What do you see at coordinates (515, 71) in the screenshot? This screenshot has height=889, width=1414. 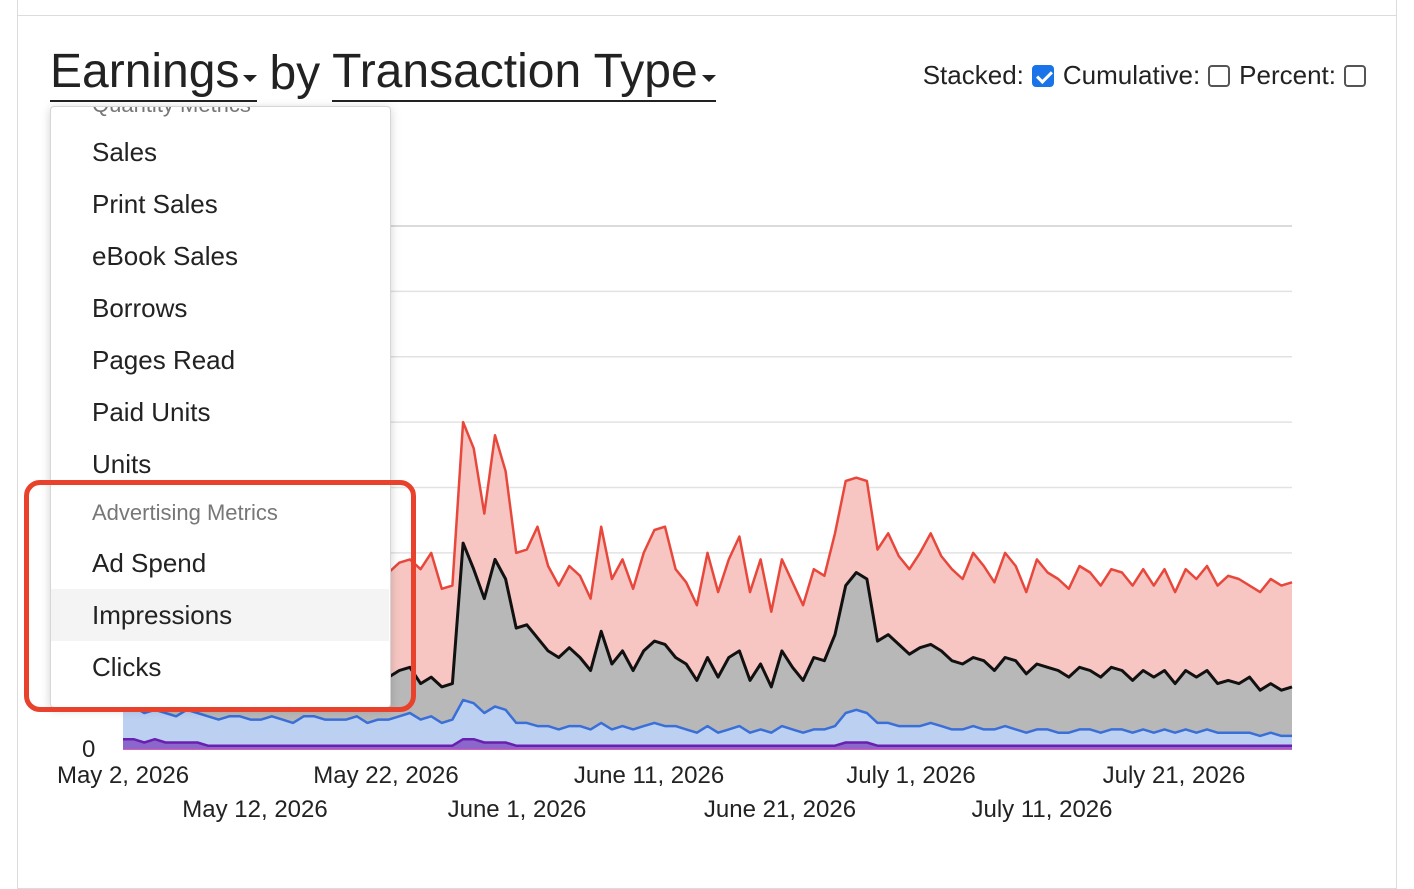 I see `group-select-label: Transaction Type` at bounding box center [515, 71].